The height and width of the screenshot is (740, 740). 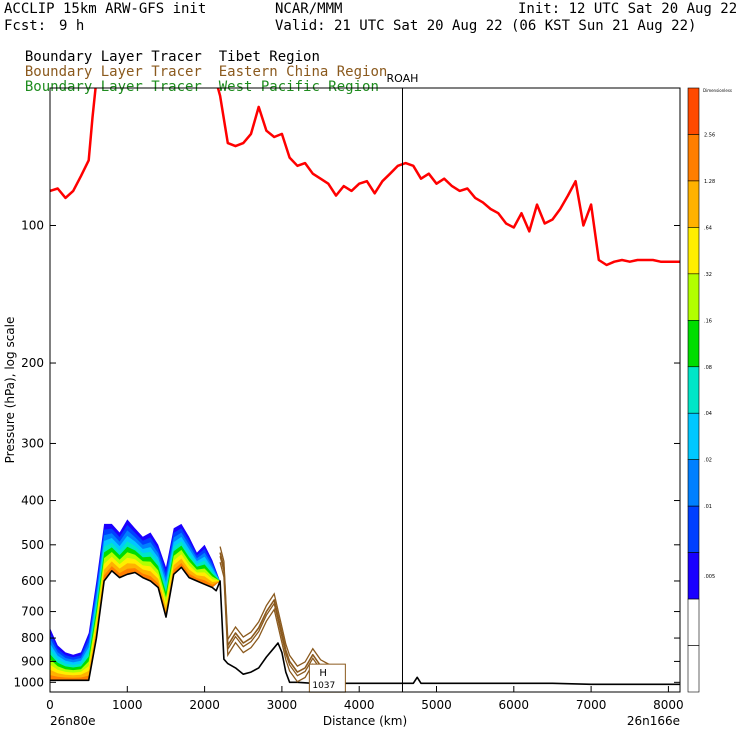 I want to click on y-tick-label: 600, so click(x=32, y=581).